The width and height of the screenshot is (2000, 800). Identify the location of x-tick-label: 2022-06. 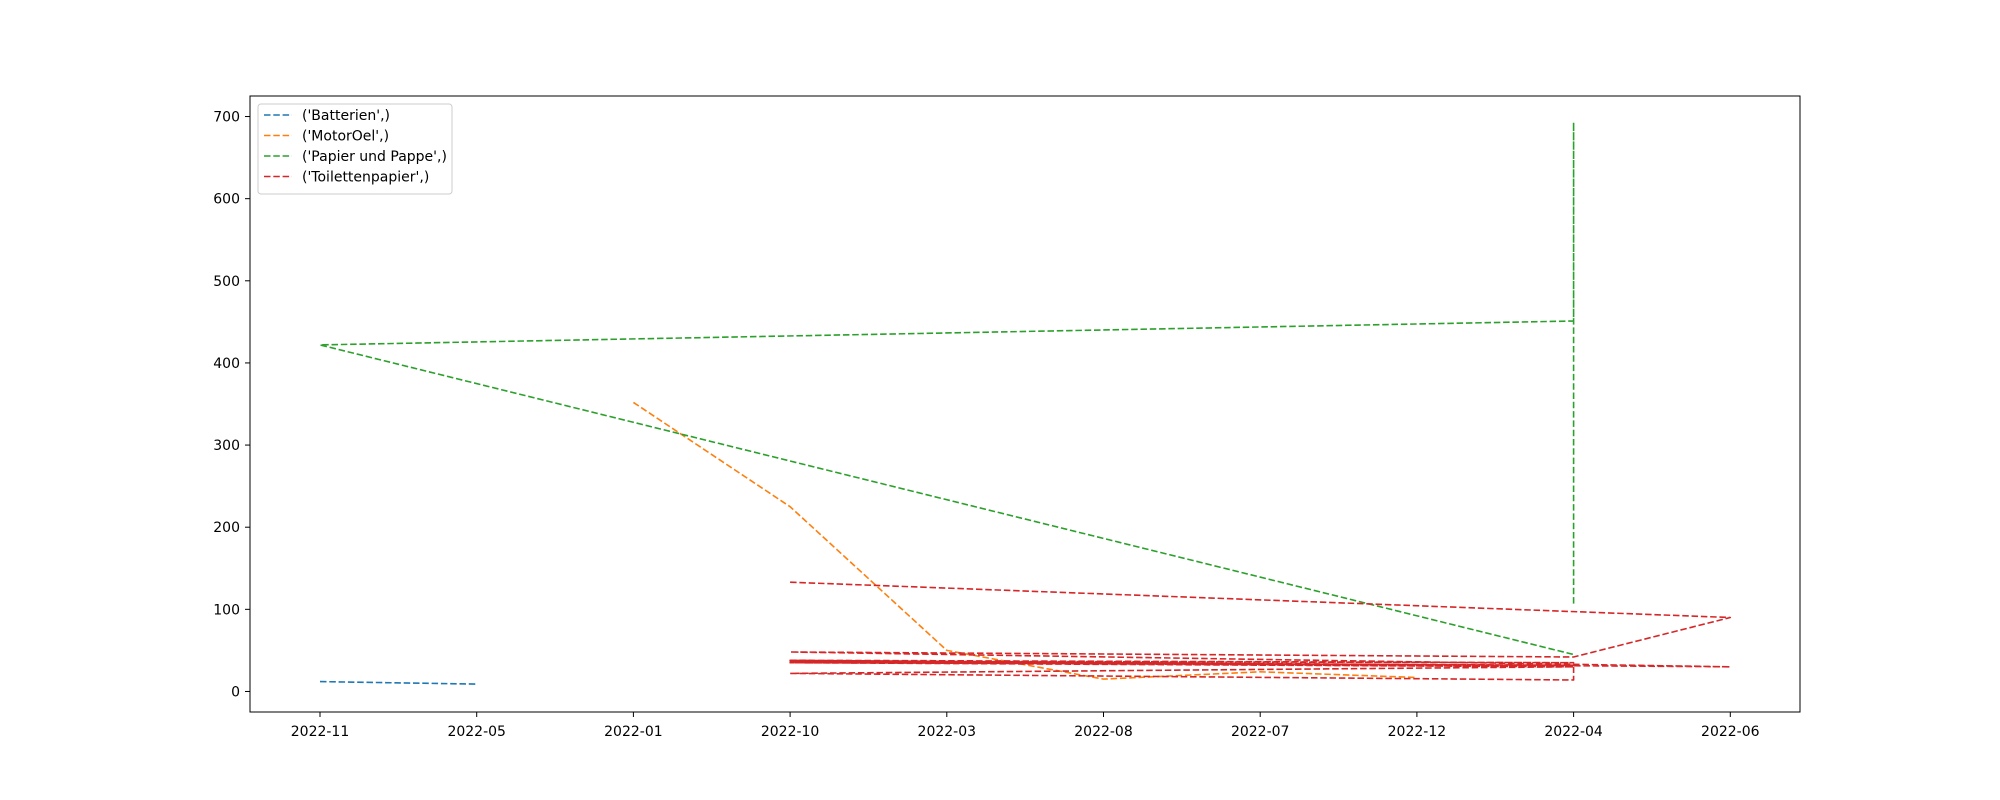
(1730, 732).